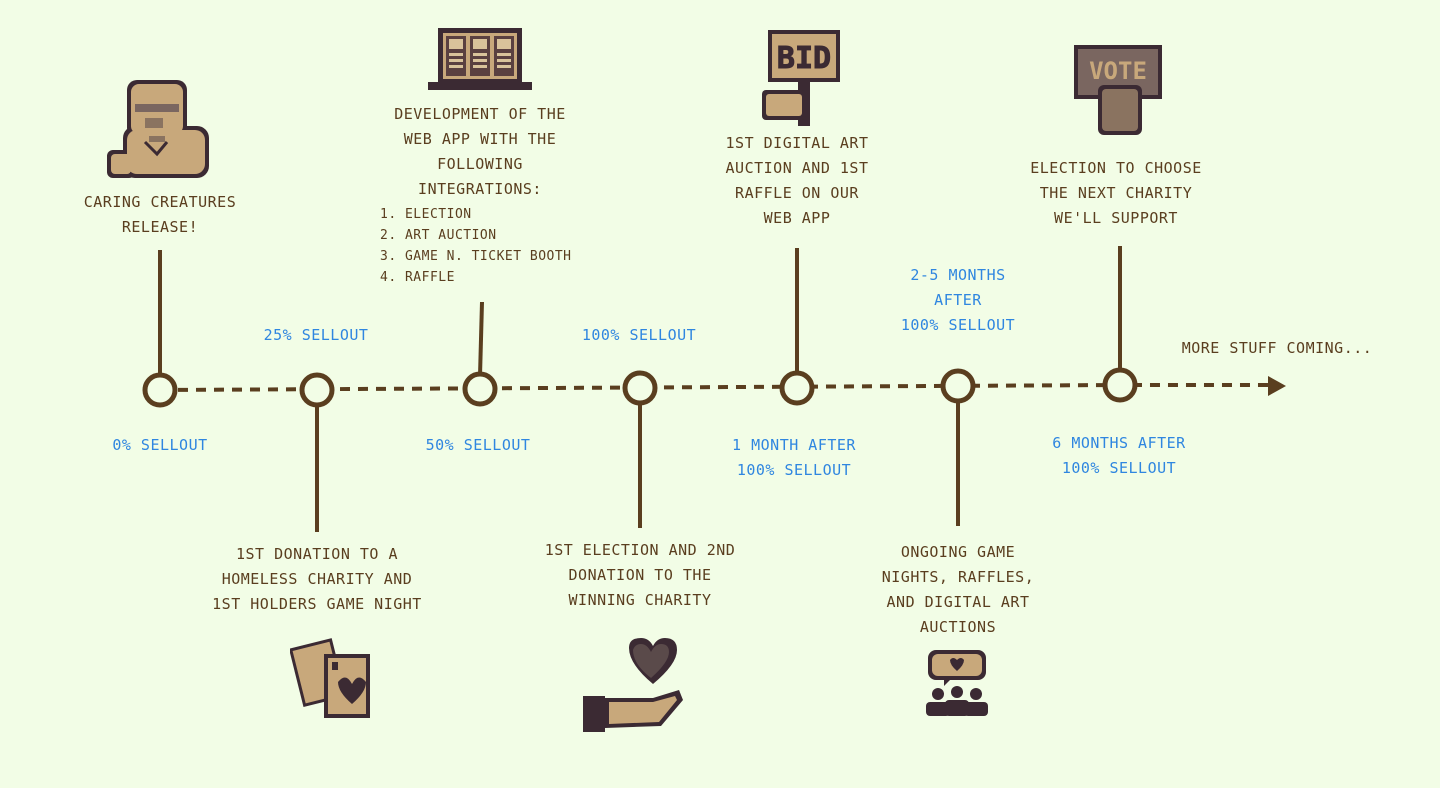 Image resolution: width=1440 pixels, height=788 pixels. What do you see at coordinates (1119, 455) in the screenshot?
I see `progress-label-7: 6 MONTHS AFTER 100% SELLOUT` at bounding box center [1119, 455].